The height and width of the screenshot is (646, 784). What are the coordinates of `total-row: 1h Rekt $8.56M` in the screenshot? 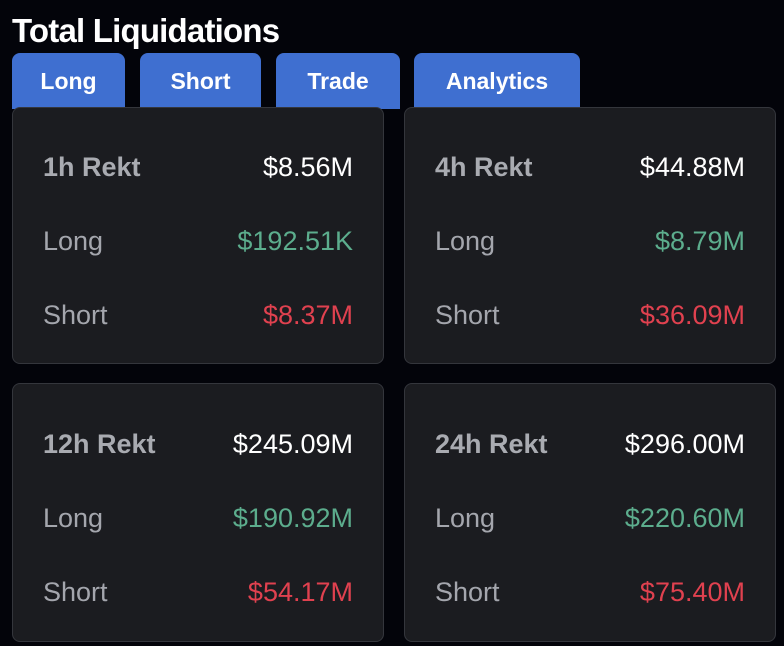 It's located at (198, 167).